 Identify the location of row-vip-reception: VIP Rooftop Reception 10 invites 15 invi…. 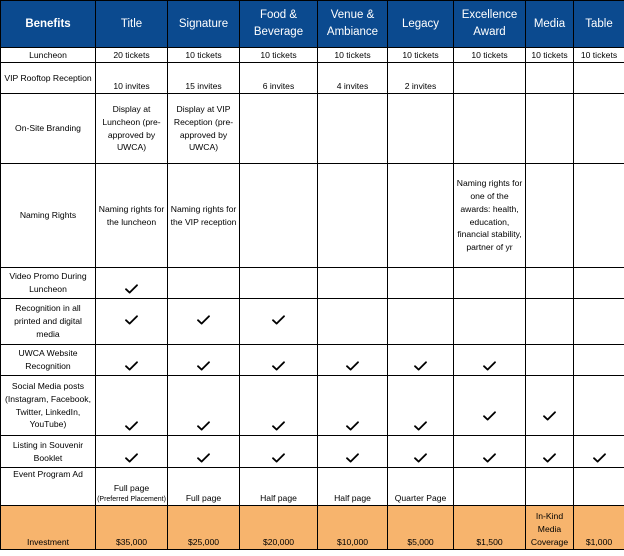
(312, 78).